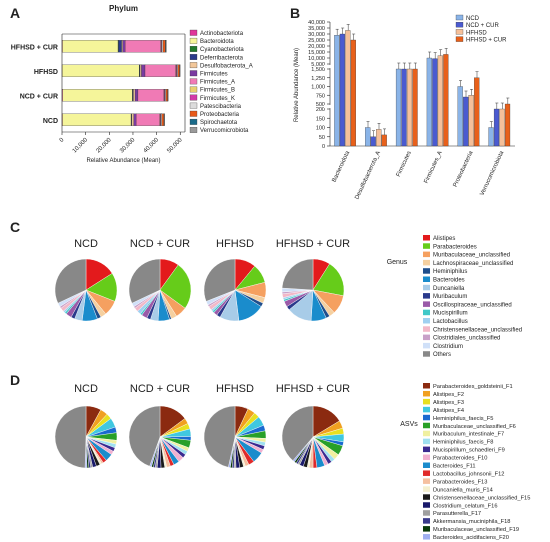 The height and width of the screenshot is (542, 550). Describe the element at coordinates (442, 355) in the screenshot. I see `panel-c-legend-label: Others` at that location.